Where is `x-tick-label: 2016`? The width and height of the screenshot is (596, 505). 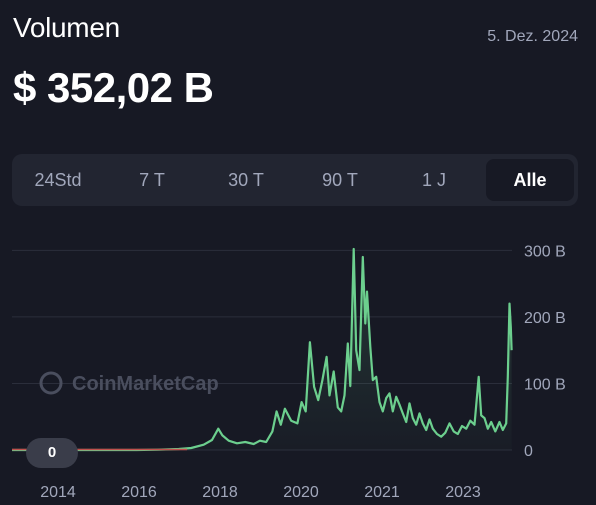 x-tick-label: 2016 is located at coordinates (139, 492).